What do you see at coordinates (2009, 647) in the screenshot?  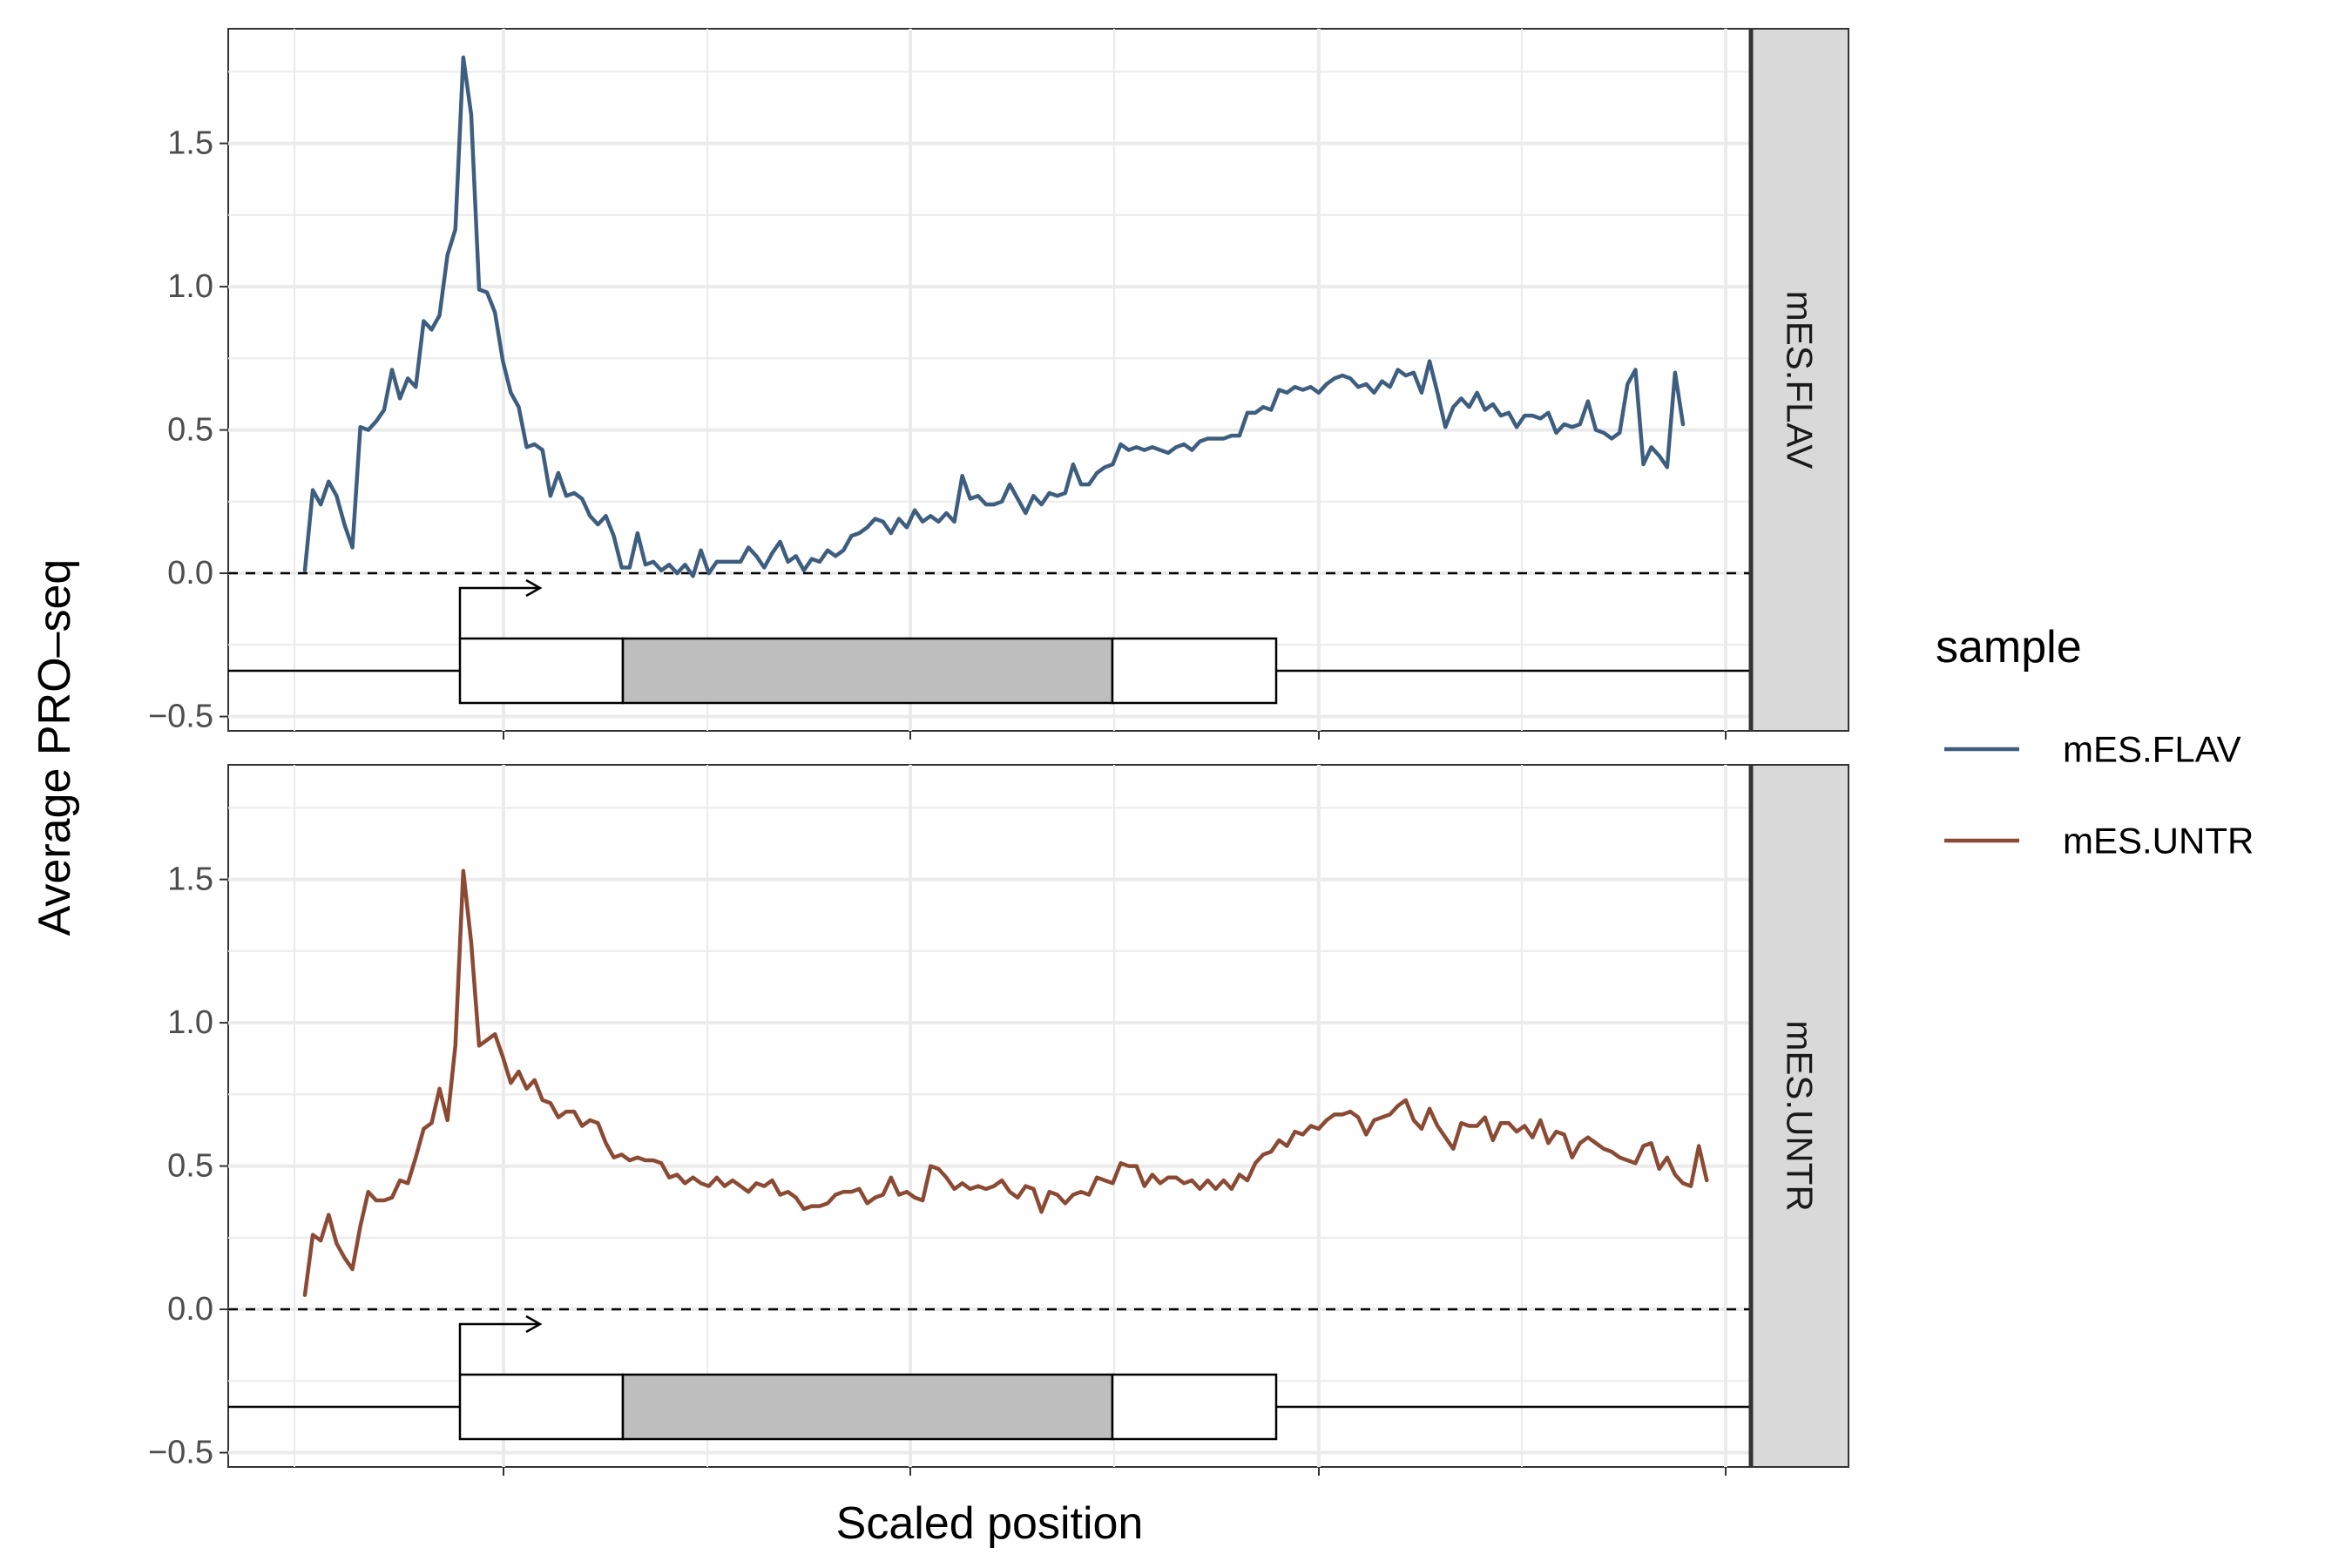 I see `legend-title: sample` at bounding box center [2009, 647].